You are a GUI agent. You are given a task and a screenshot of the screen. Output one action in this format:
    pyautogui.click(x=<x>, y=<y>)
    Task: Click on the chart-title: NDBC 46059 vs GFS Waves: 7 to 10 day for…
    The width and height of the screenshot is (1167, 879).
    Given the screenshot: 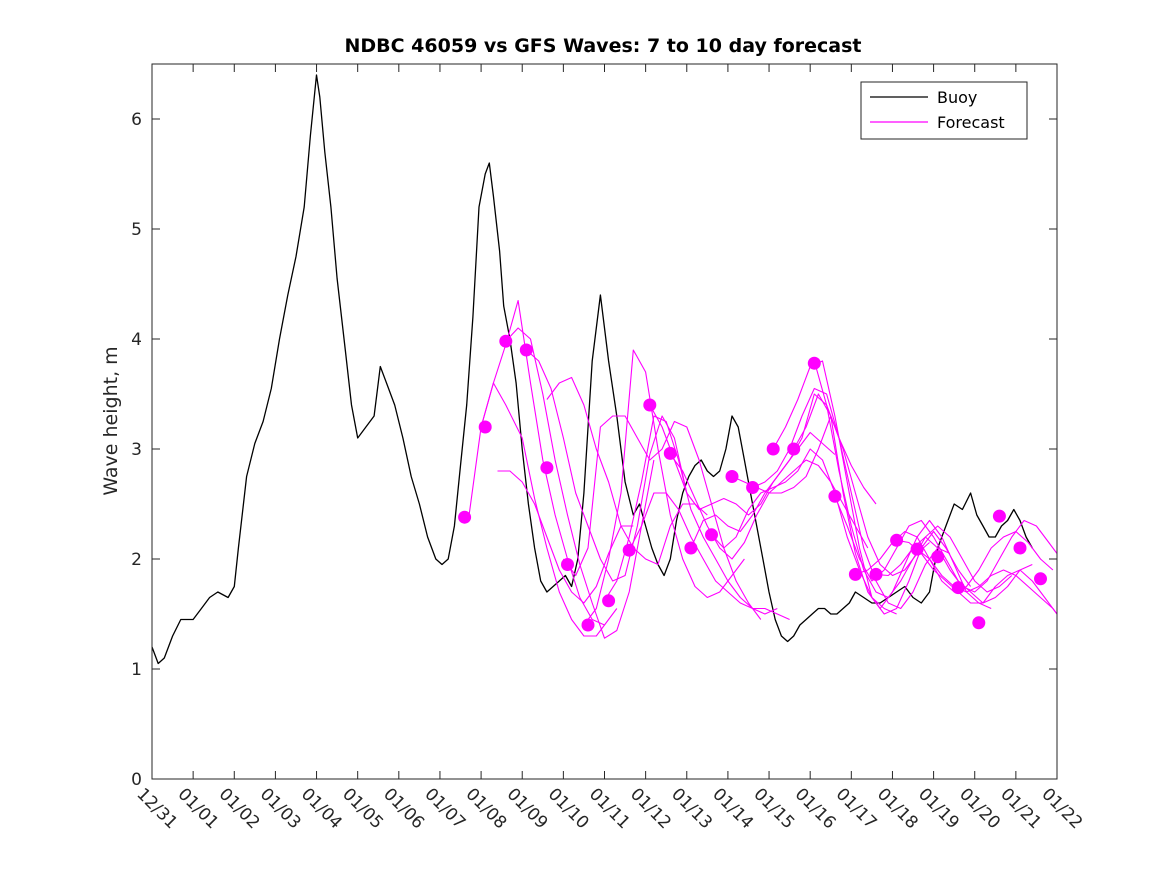 What is the action you would take?
    pyautogui.click(x=602, y=46)
    